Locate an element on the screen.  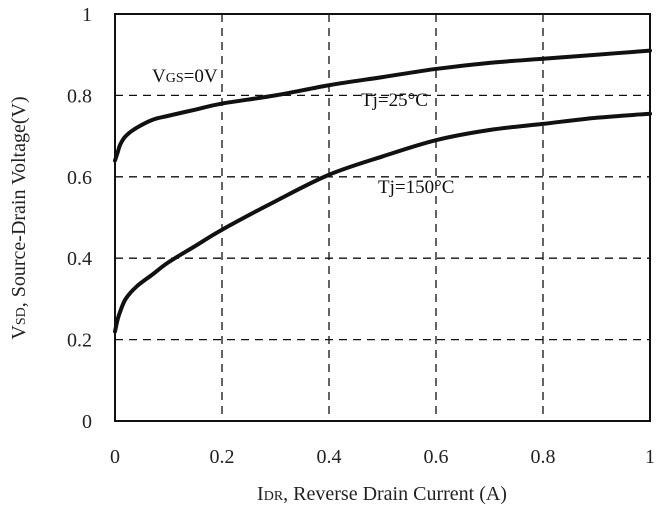
y-tick-label: 0.2 is located at coordinates (79, 341).